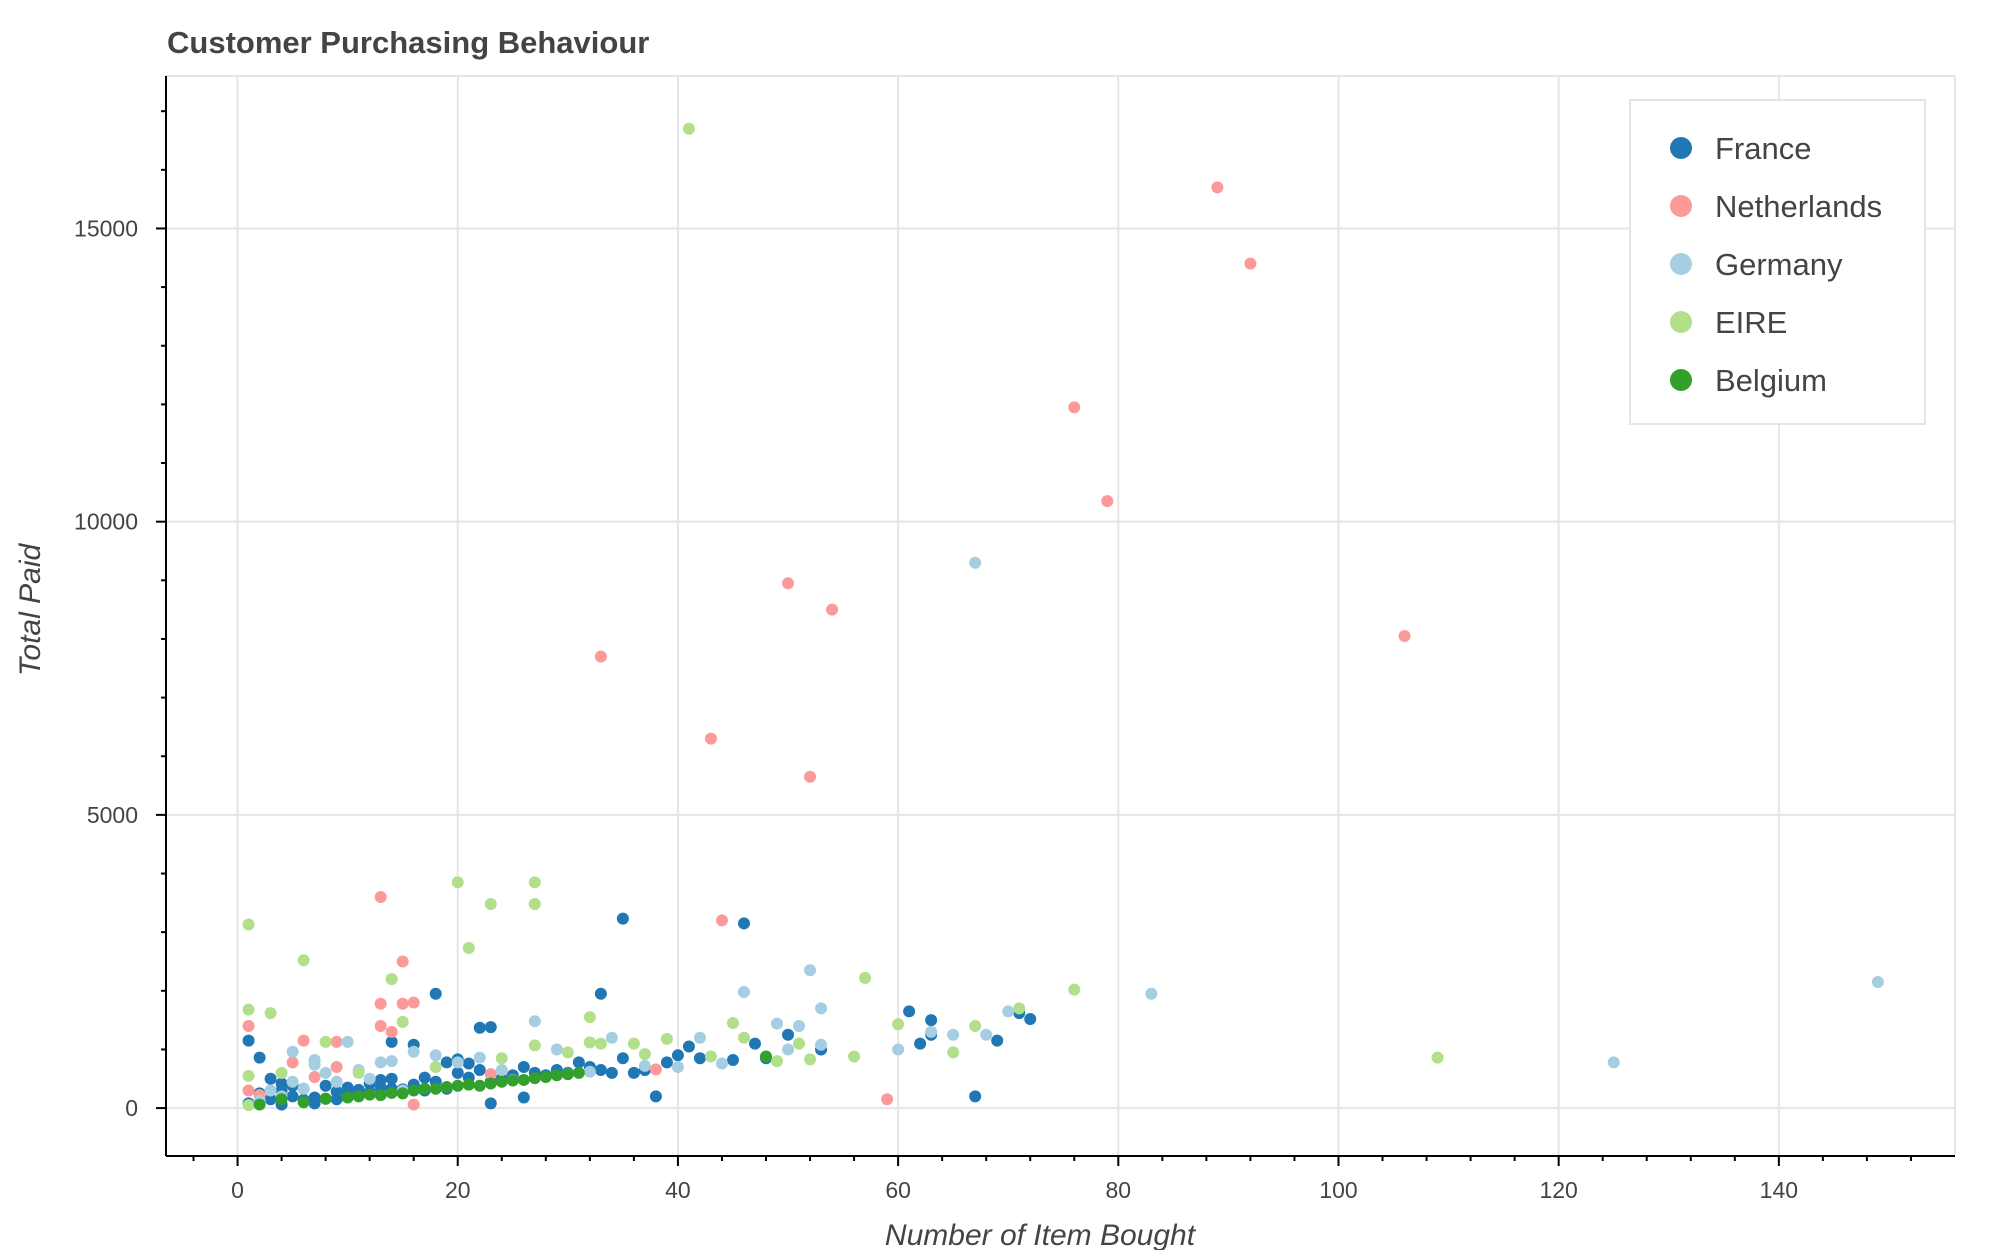 The width and height of the screenshot is (2000, 1255). I want to click on series-france, so click(639, 1011).